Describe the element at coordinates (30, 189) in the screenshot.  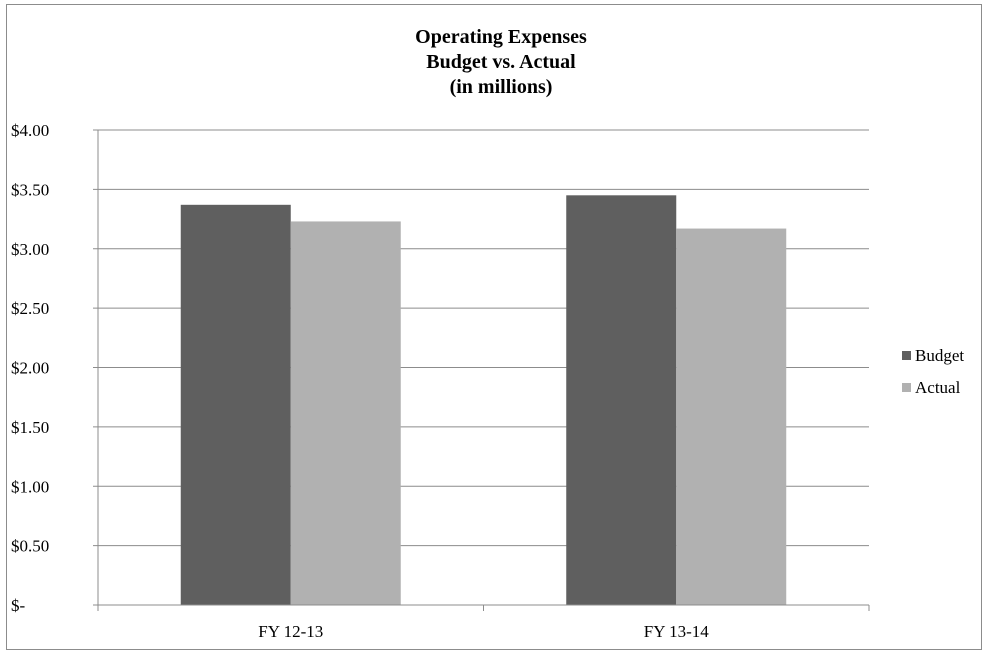
I see `y-tick-label: $3.50` at that location.